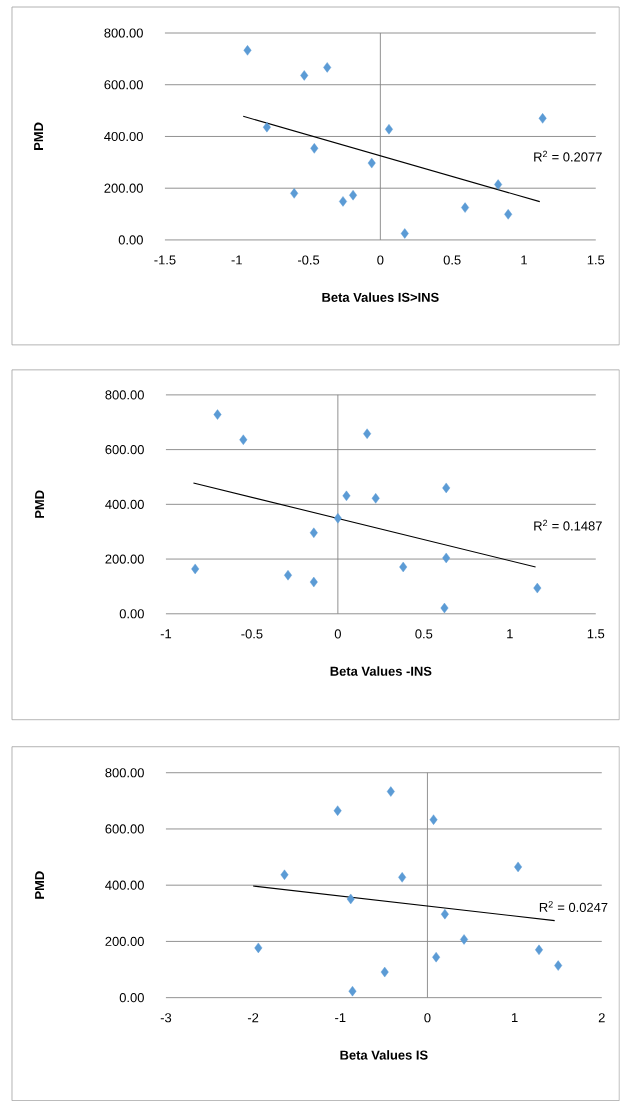  What do you see at coordinates (253, 1018) in the screenshot?
I see `x-tick-label: -2` at bounding box center [253, 1018].